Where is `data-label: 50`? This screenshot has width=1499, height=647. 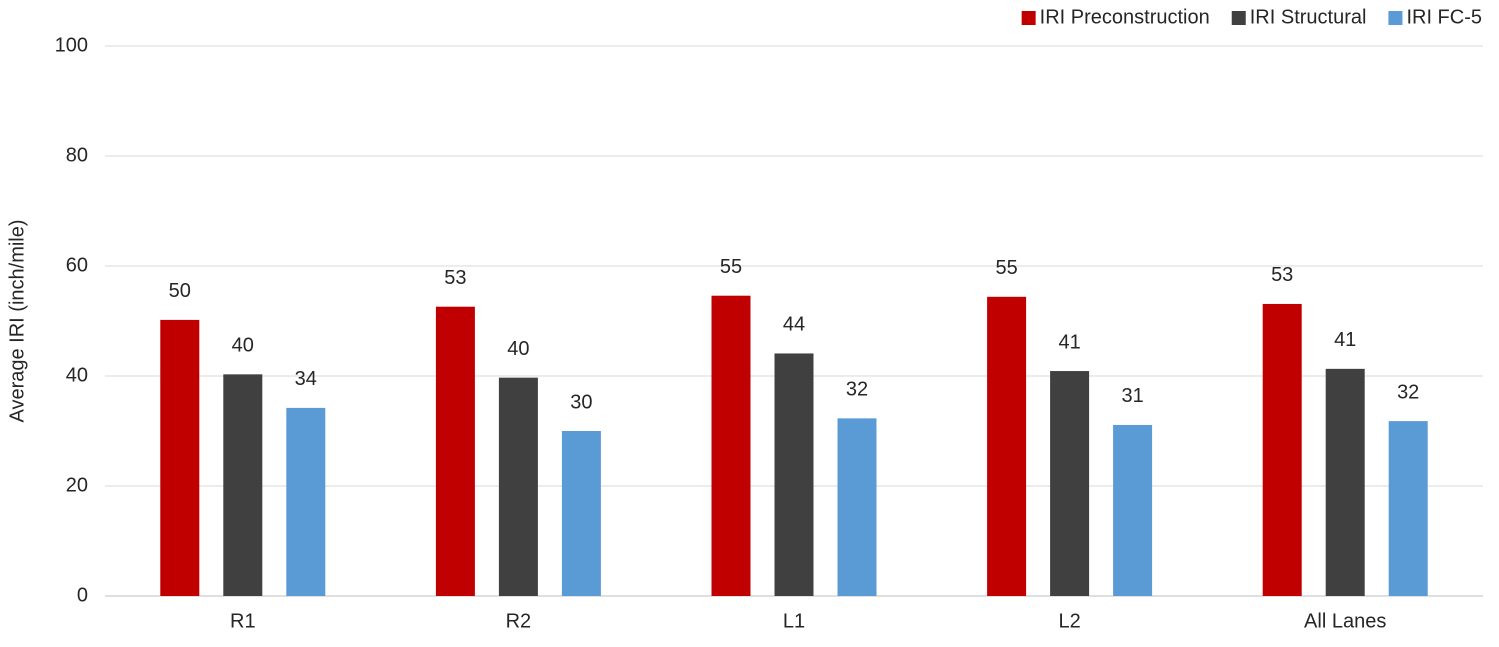 data-label: 50 is located at coordinates (180, 291).